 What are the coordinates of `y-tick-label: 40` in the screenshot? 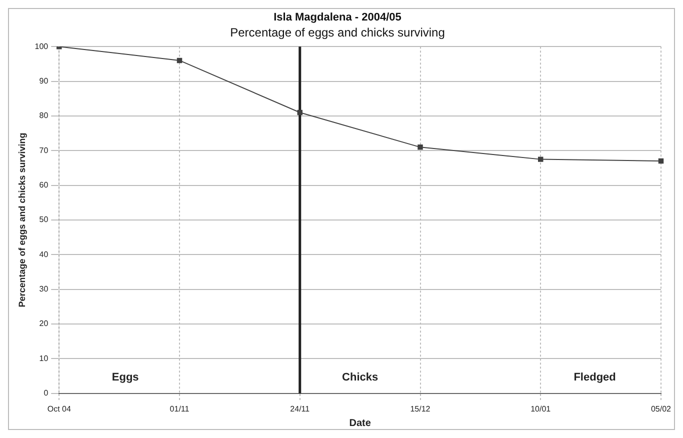 It's located at (44, 254).